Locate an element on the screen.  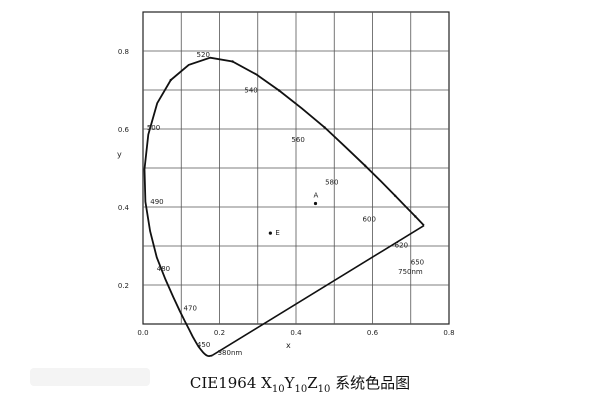
y-tick-label: 0.6 is located at coordinates (124, 130).